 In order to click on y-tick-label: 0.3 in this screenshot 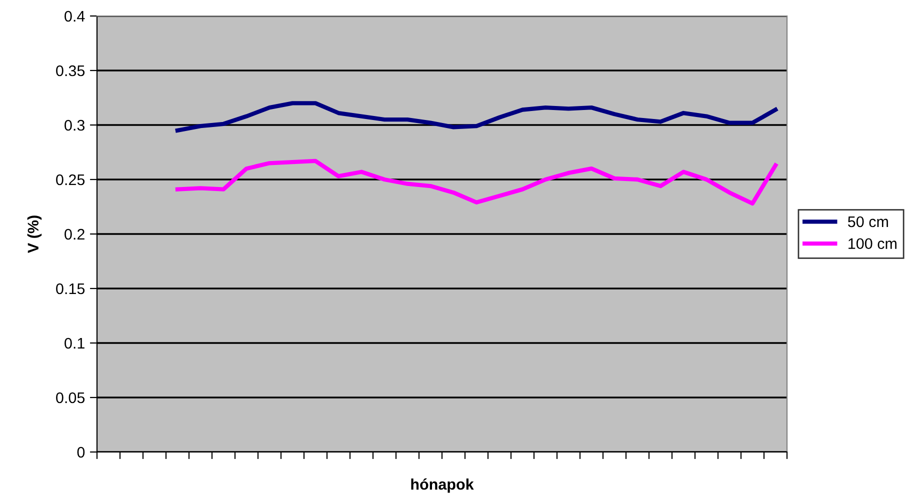, I will do `click(74, 125)`.